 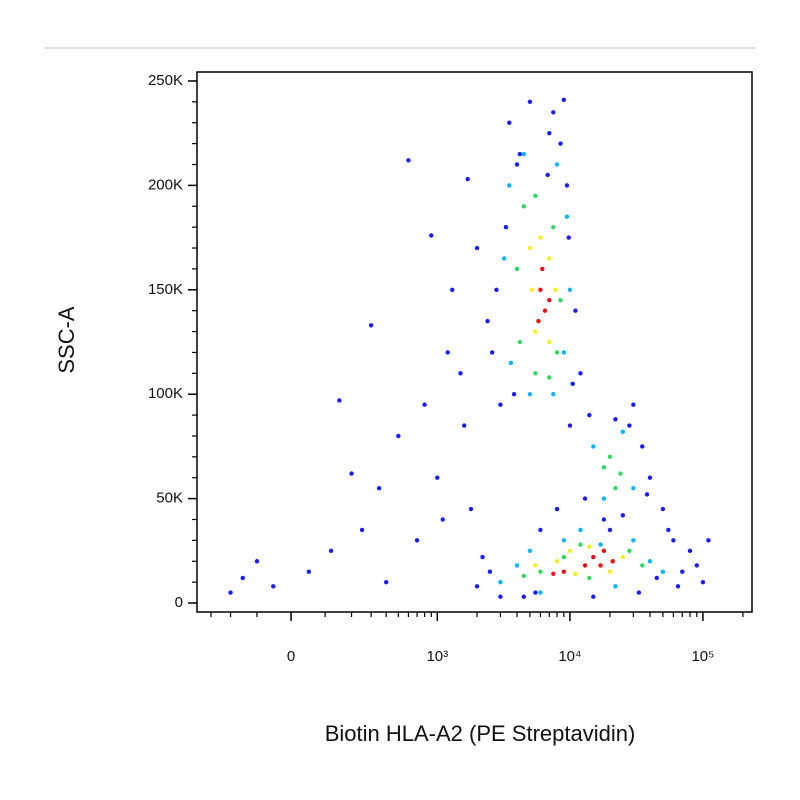 I want to click on x-tick-label: 10³, so click(x=437, y=656).